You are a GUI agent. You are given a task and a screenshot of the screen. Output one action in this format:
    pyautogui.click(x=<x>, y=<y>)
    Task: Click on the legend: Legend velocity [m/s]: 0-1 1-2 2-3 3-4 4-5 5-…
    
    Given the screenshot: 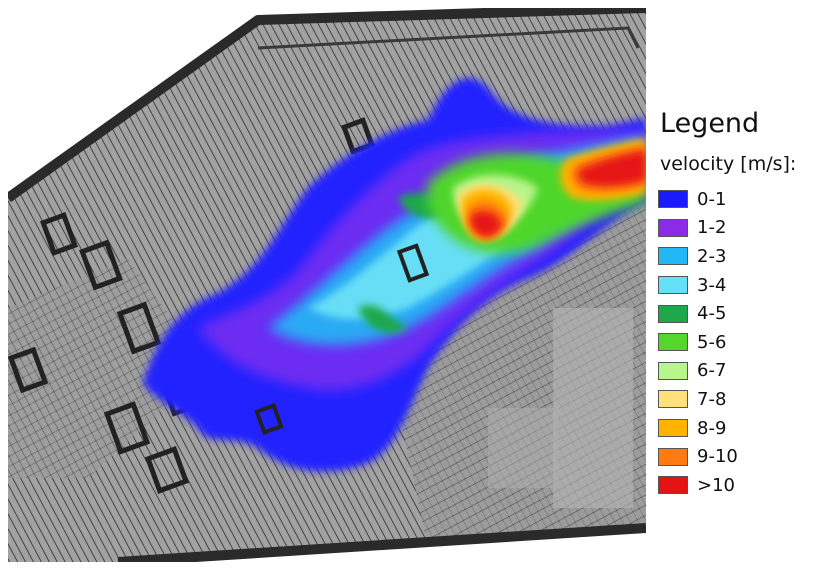 What is the action you would take?
    pyautogui.click(x=734, y=304)
    